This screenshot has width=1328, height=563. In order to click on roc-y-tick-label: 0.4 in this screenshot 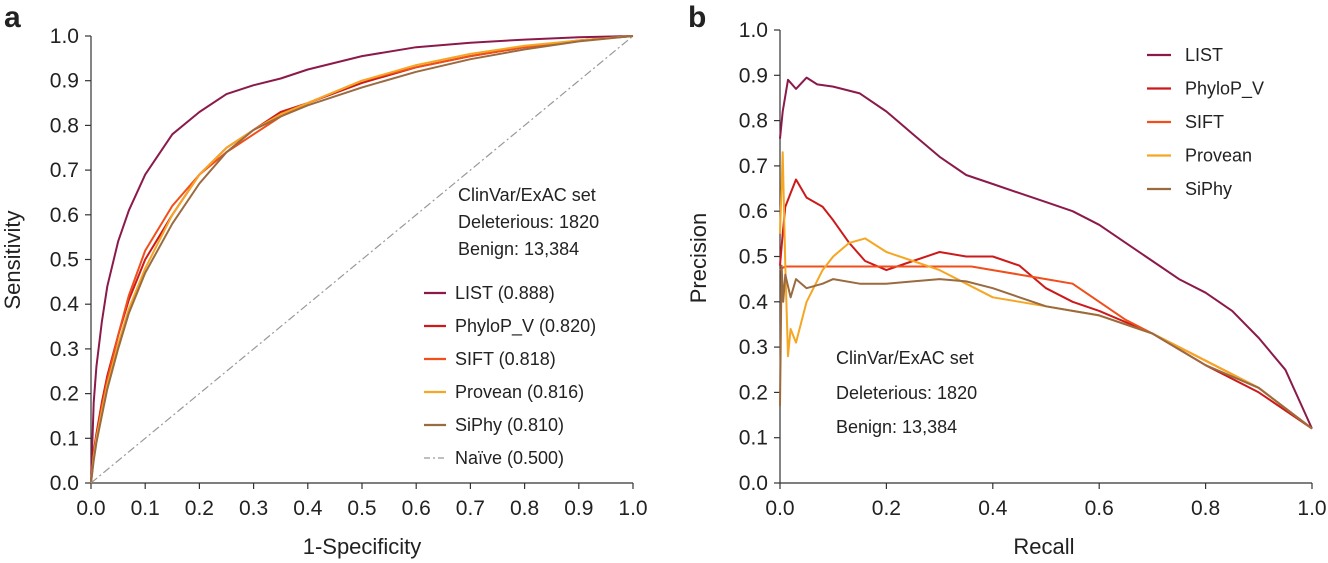, I will do `click(65, 304)`.